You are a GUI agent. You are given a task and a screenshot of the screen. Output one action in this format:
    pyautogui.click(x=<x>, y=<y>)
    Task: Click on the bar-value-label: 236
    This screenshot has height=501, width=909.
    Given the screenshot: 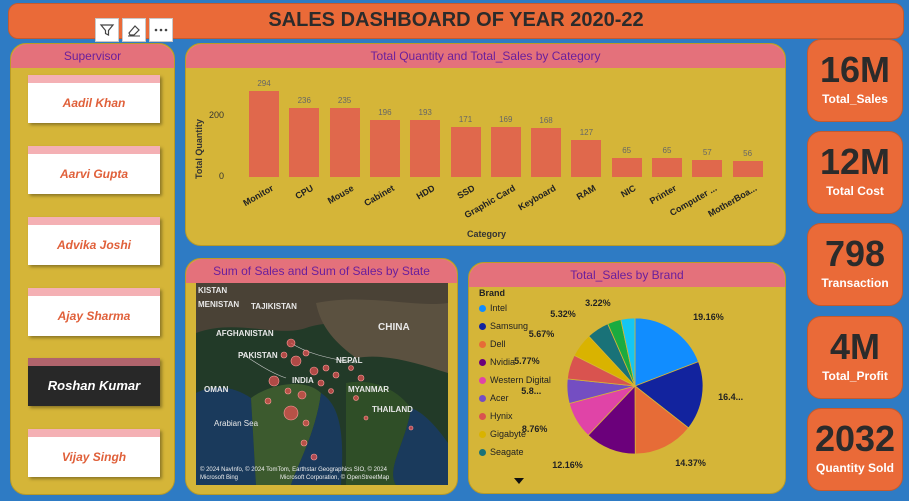 What is the action you would take?
    pyautogui.click(x=304, y=100)
    